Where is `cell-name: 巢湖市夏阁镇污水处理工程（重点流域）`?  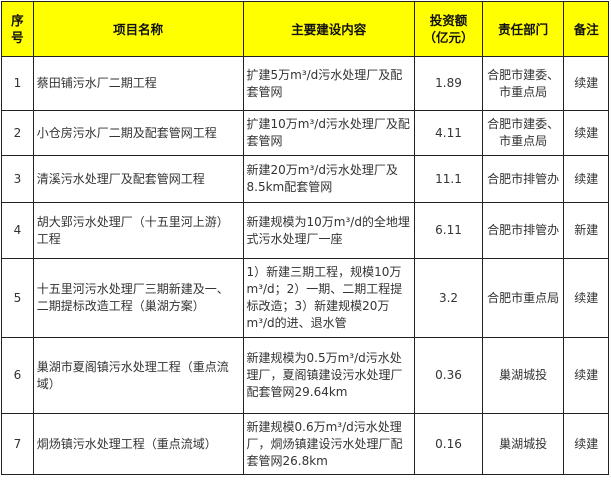
cell-name: 巢湖市夏阁镇污水处理工程（重点流域） is located at coordinates (138, 375).